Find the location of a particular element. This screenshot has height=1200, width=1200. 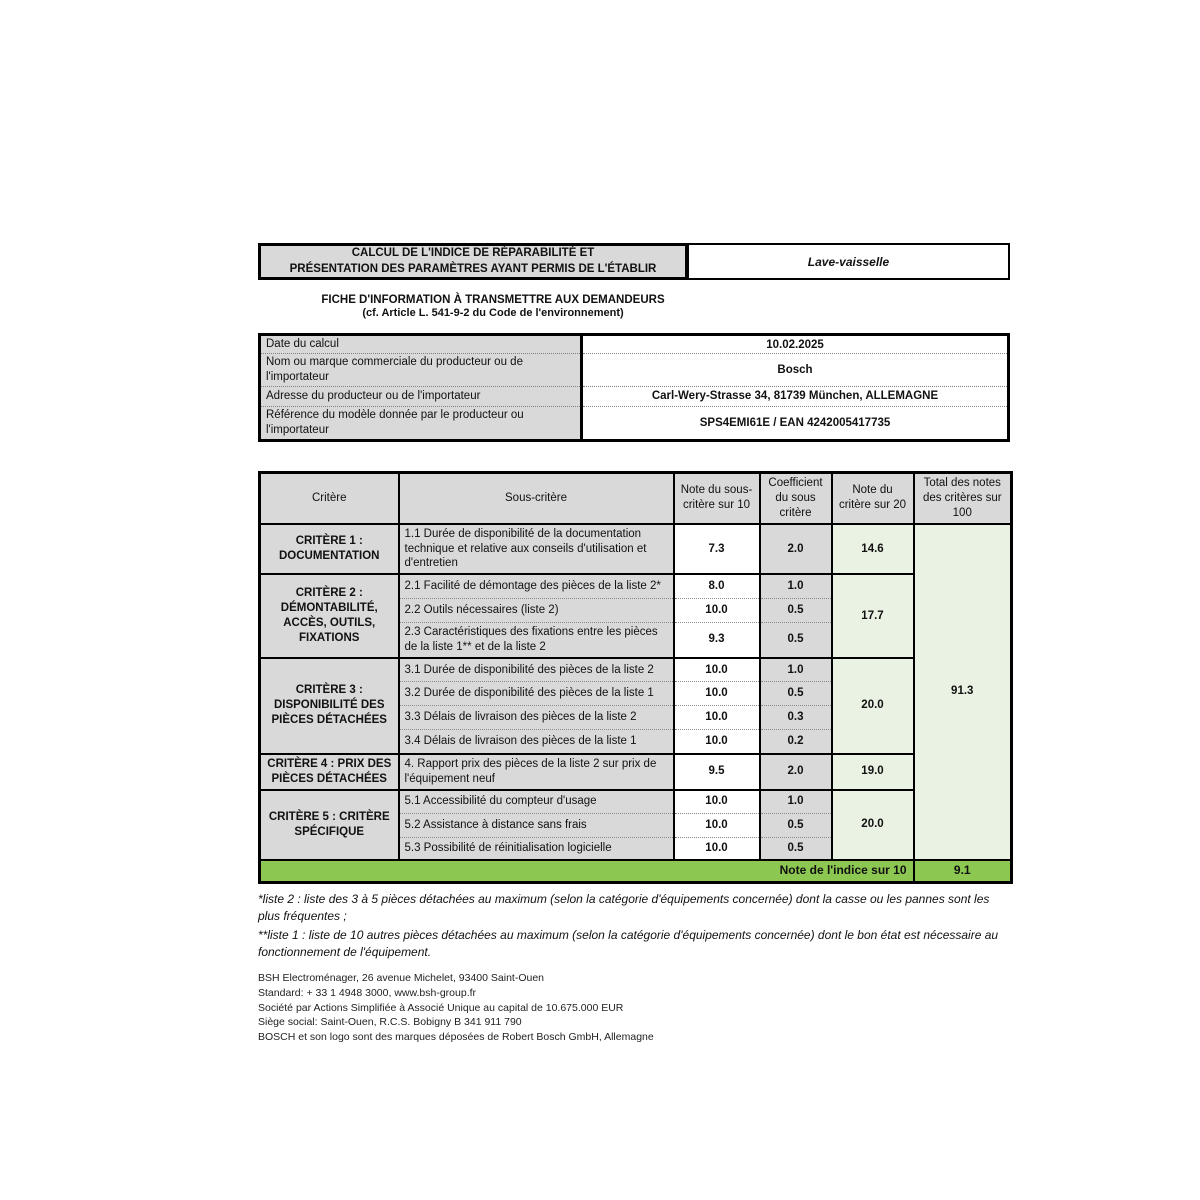

info-value-brand: Bosch is located at coordinates (795, 370).